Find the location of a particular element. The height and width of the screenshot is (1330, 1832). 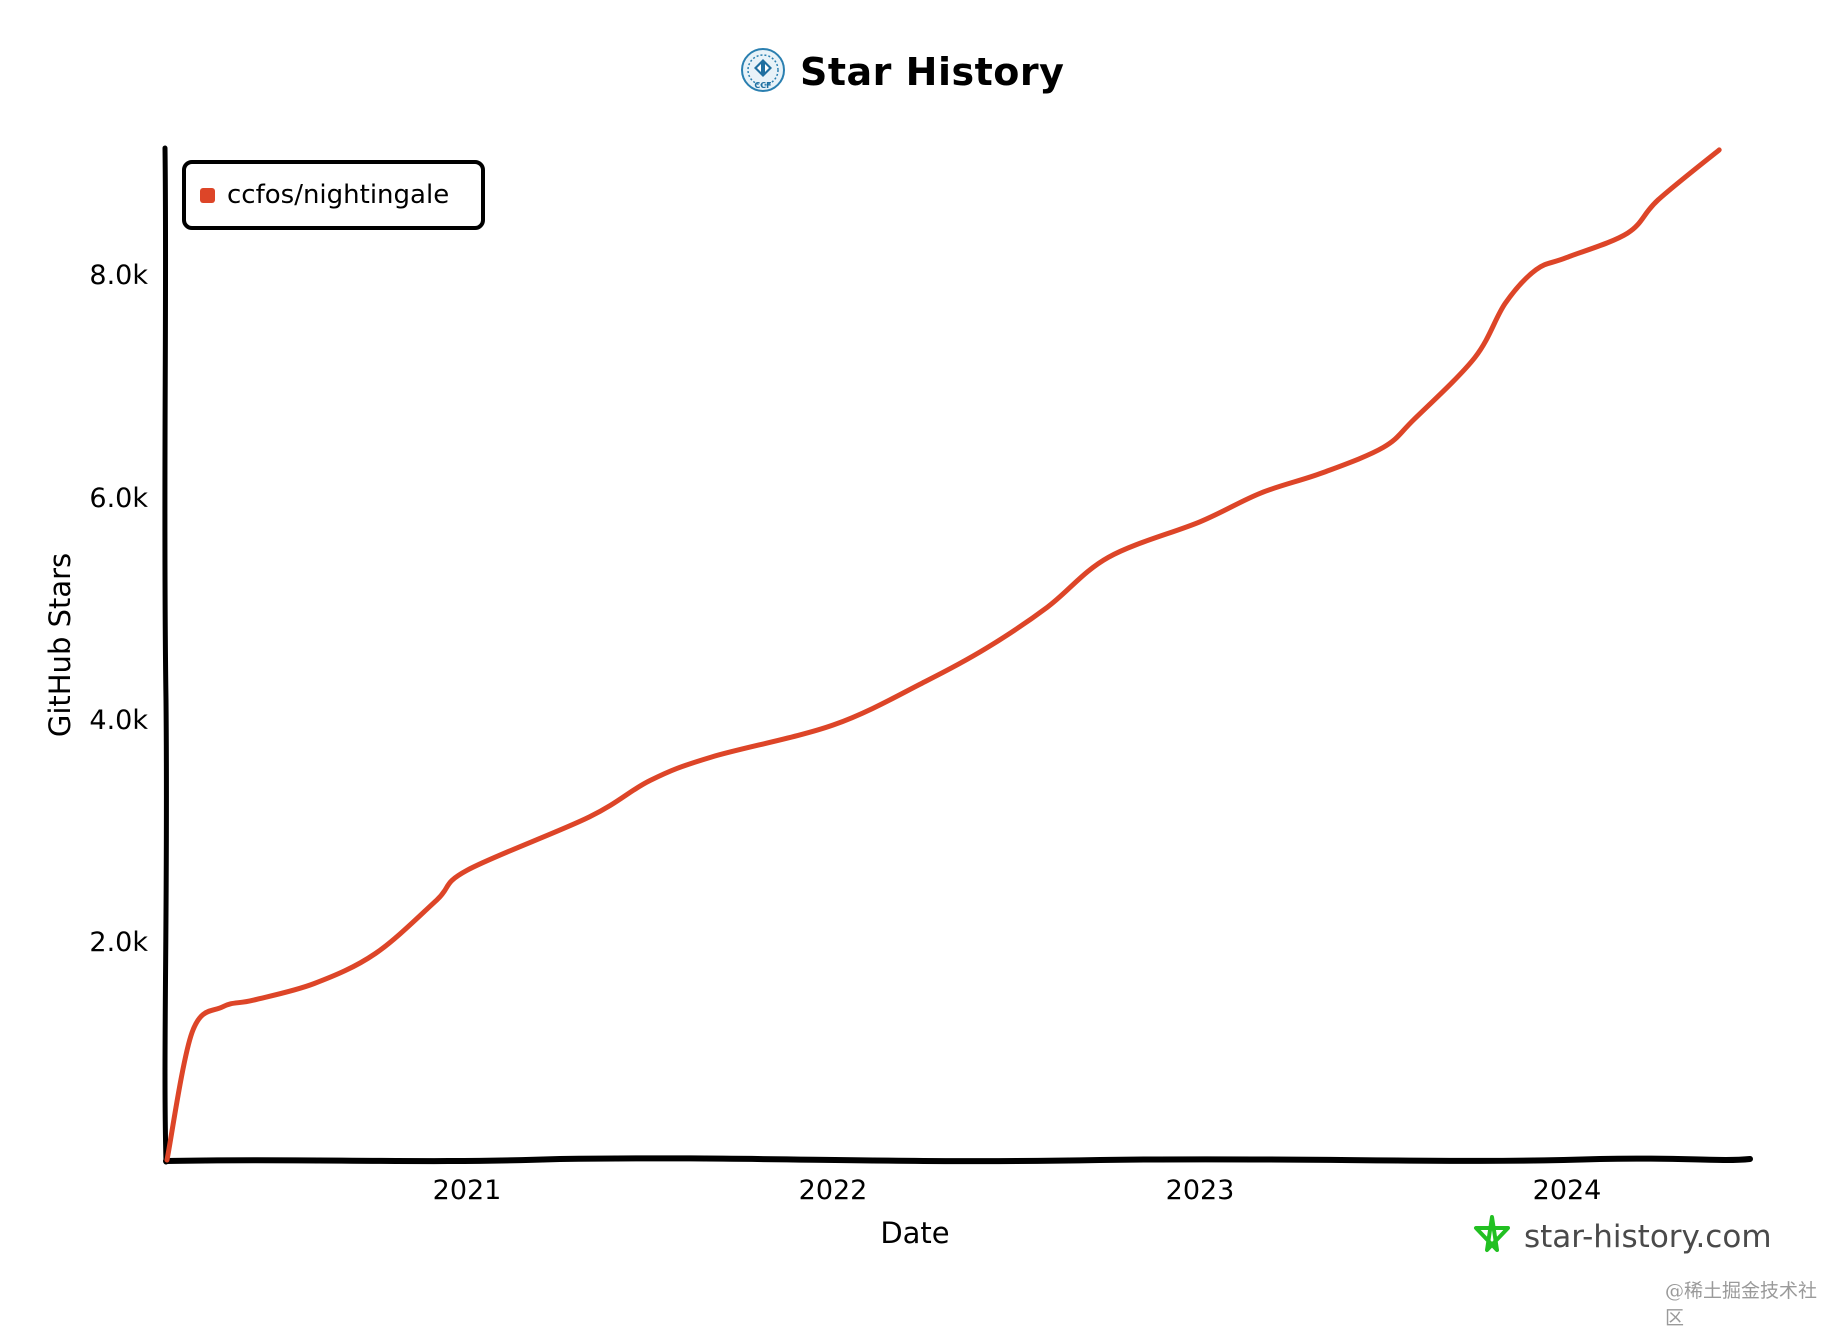

y-tick-label: 2.0k is located at coordinates (118, 942).